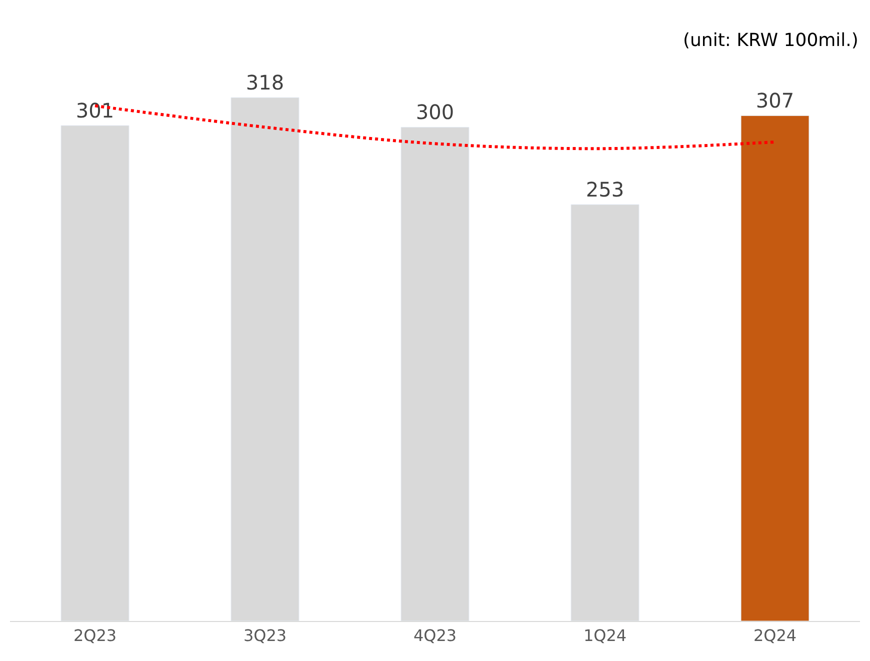 This screenshot has width=870, height=661. Describe the element at coordinates (770, 40) in the screenshot. I see `text: (unit: KRW 100mil.)` at that location.